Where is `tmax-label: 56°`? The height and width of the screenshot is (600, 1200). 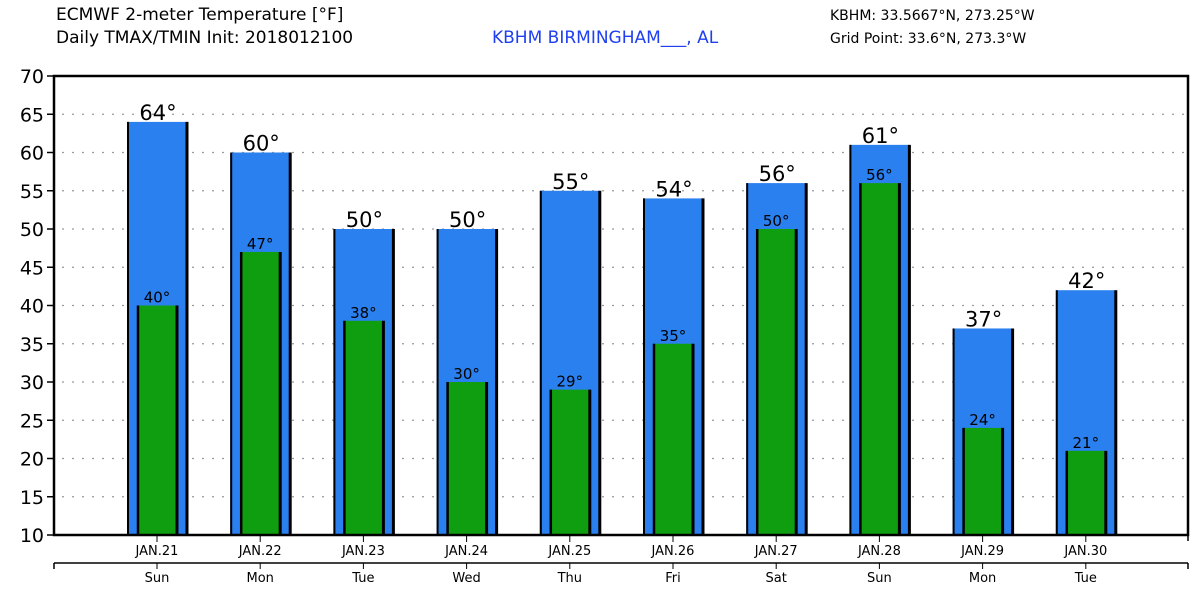 tmax-label: 56° is located at coordinates (777, 174).